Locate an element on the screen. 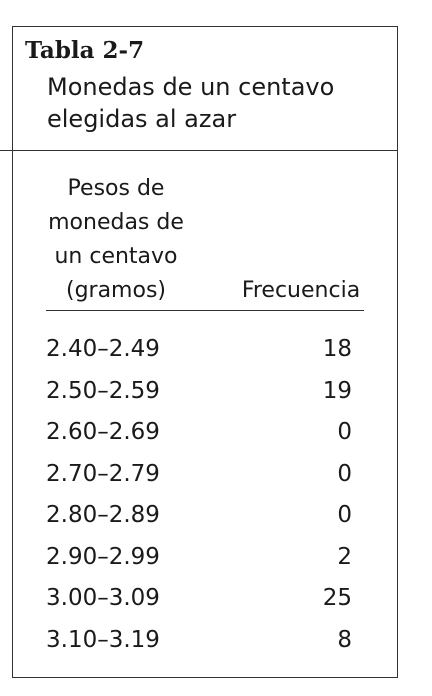 The width and height of the screenshot is (432, 696). weight-range-cell: 2.70–2.79 is located at coordinates (103, 473).